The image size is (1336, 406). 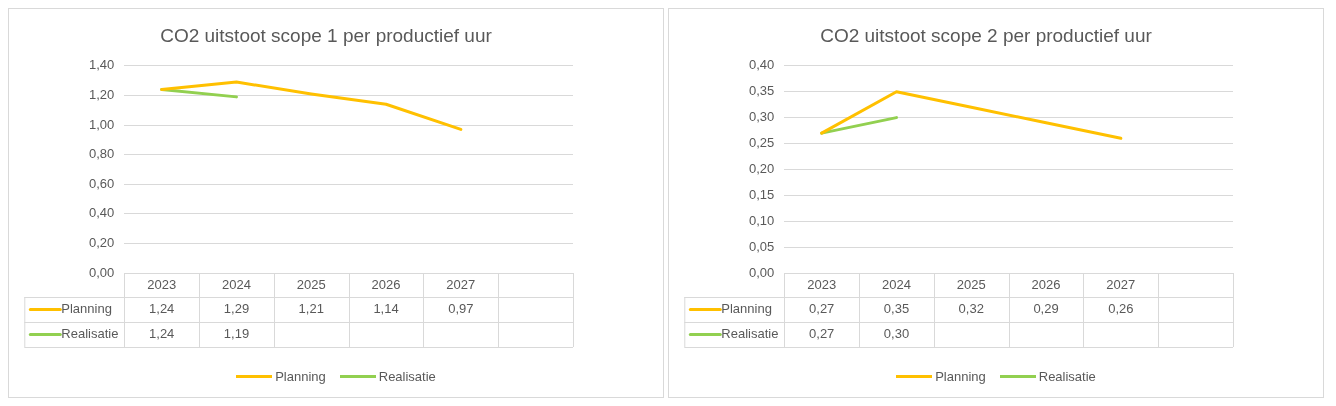 What do you see at coordinates (236, 309) in the screenshot?
I see `data-label: 1,29` at bounding box center [236, 309].